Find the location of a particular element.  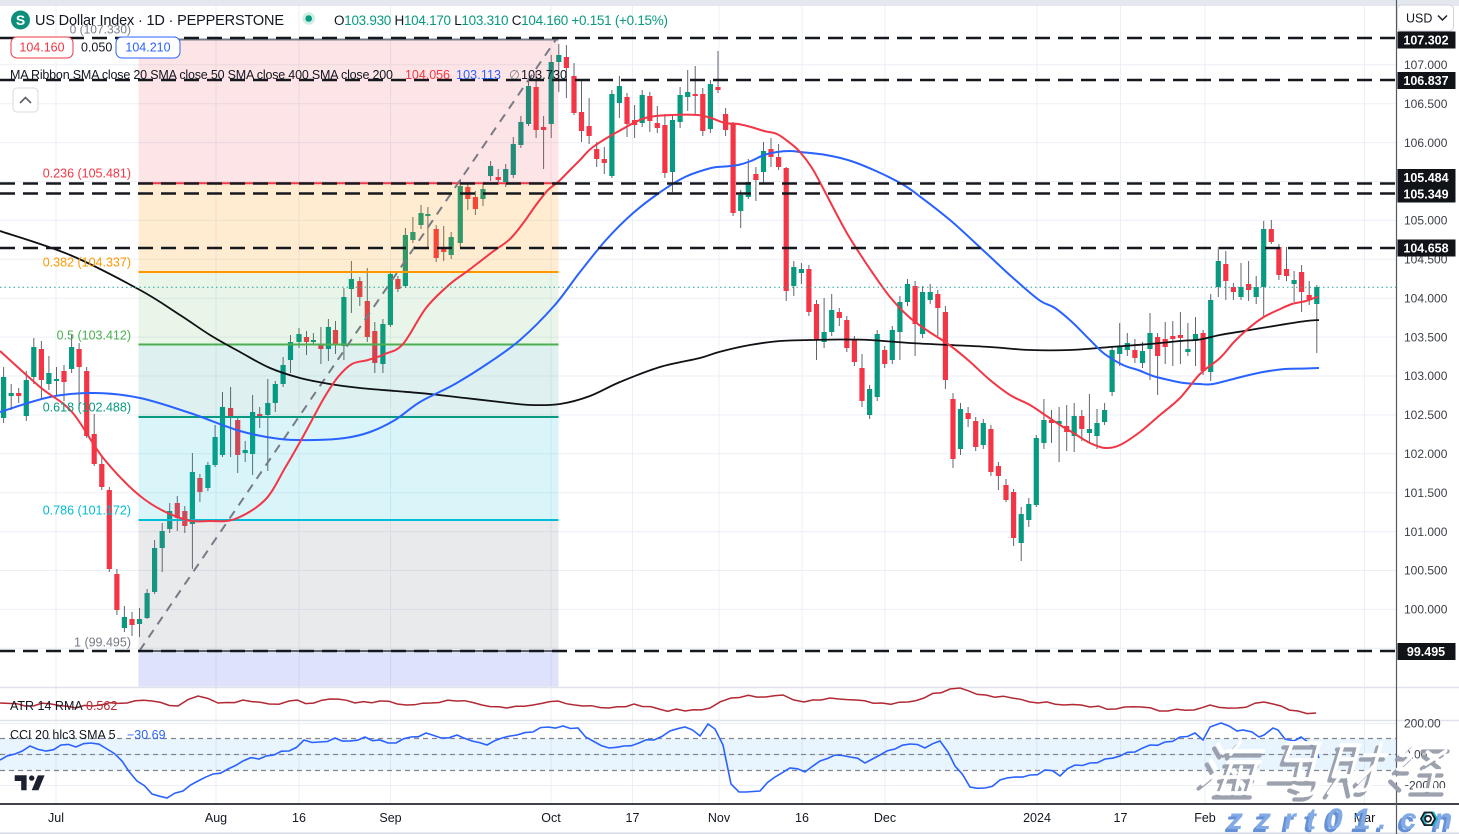

svg-text: Oct is located at coordinates (551, 818).